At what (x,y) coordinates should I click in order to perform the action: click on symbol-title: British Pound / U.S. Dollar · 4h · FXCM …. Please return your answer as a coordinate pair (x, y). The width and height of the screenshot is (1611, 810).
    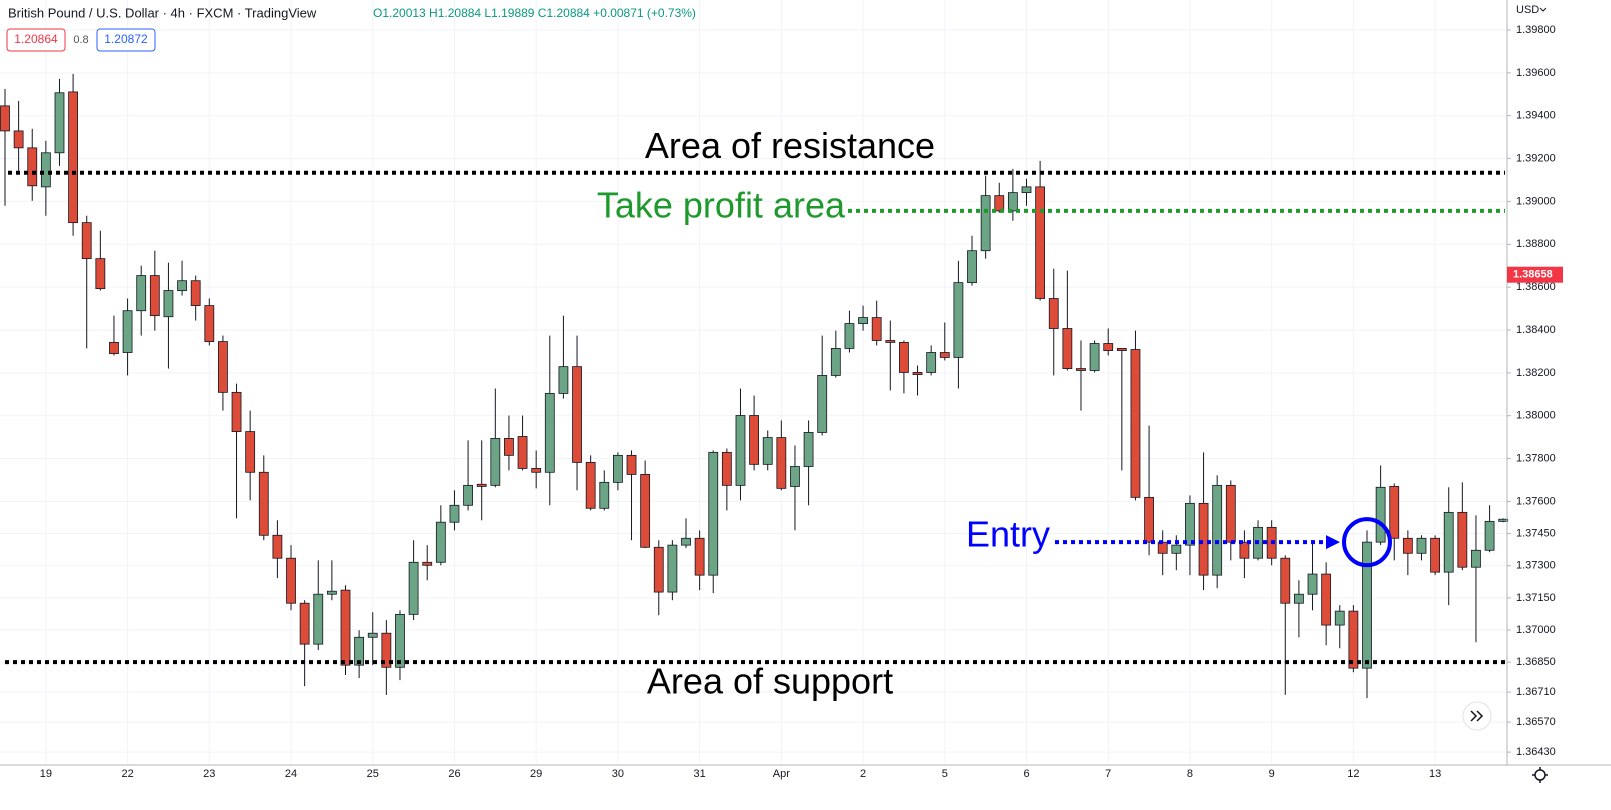
    Looking at the image, I should click on (162, 12).